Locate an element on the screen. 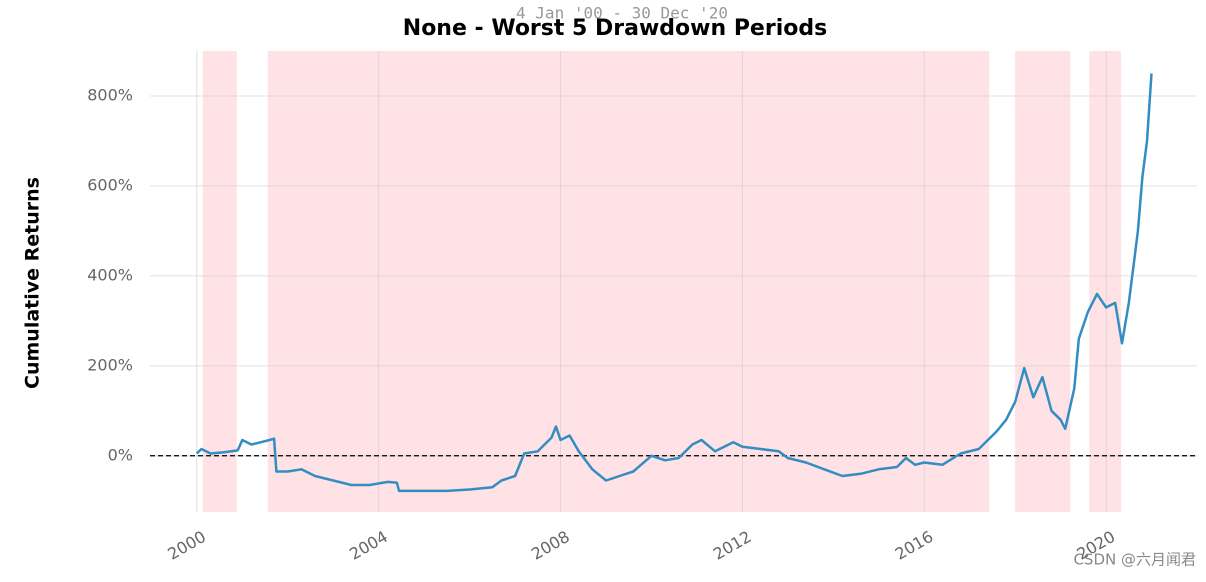 The width and height of the screenshot is (1206, 582). x-tick-label: 2012 is located at coordinates (732, 545).